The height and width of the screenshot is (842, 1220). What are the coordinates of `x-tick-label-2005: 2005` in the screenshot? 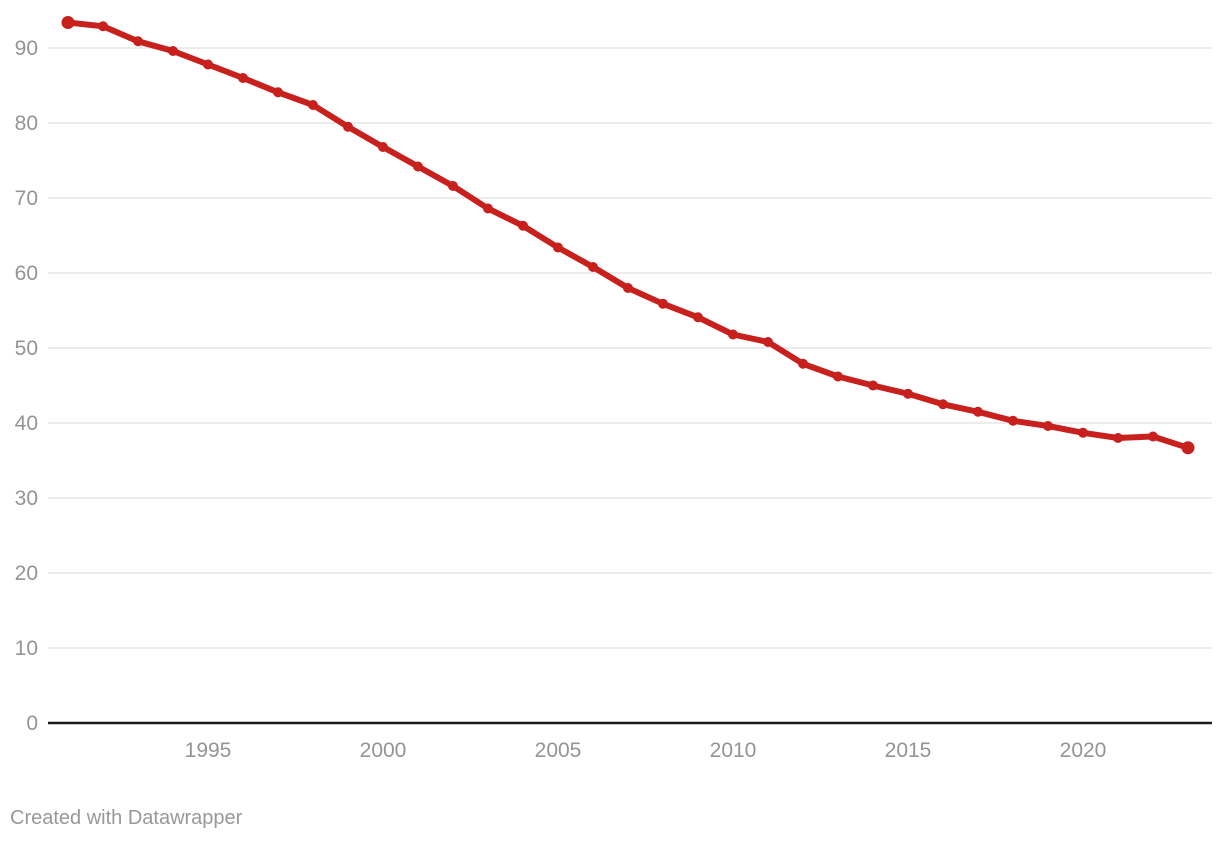 It's located at (558, 750).